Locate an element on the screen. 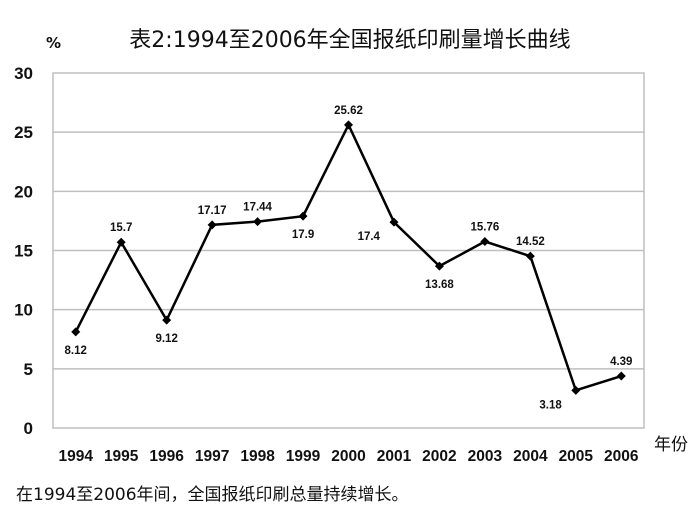  x-tick-label: 1995 is located at coordinates (121, 456).